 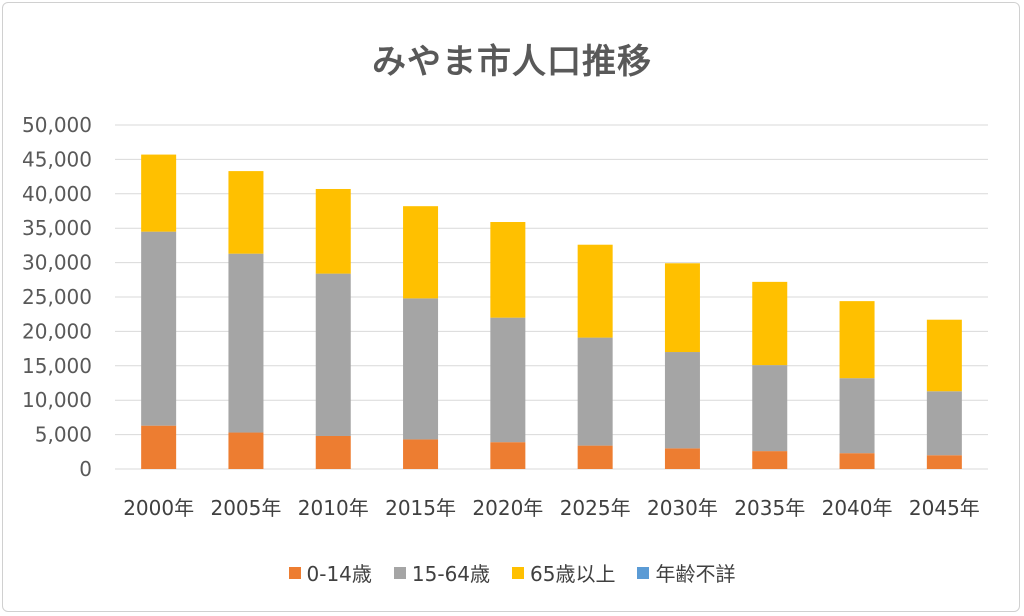 What do you see at coordinates (85, 469) in the screenshot?
I see `y-tick-label: 0` at bounding box center [85, 469].